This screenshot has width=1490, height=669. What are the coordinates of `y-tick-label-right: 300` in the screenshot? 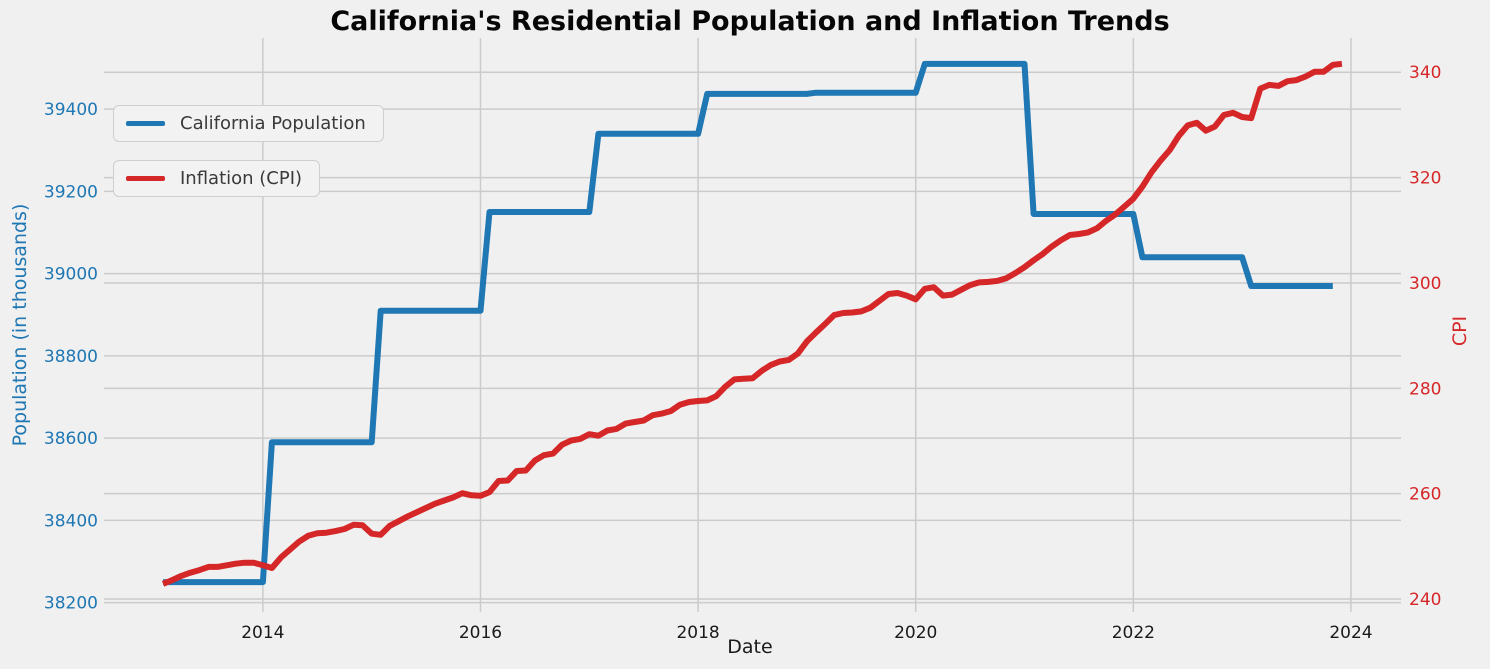 It's located at (1425, 284).